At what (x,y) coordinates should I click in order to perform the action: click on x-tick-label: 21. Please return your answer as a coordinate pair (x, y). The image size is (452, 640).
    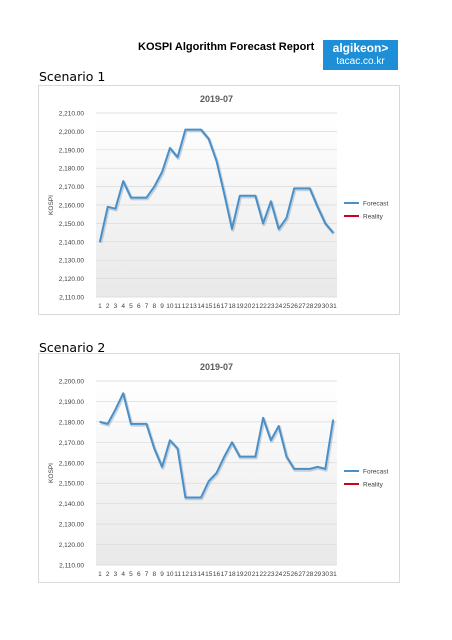
    Looking at the image, I should click on (256, 306).